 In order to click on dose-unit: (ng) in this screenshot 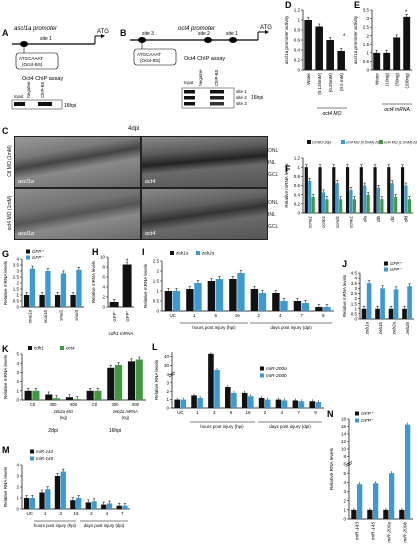, I will do `click(64, 417)`.